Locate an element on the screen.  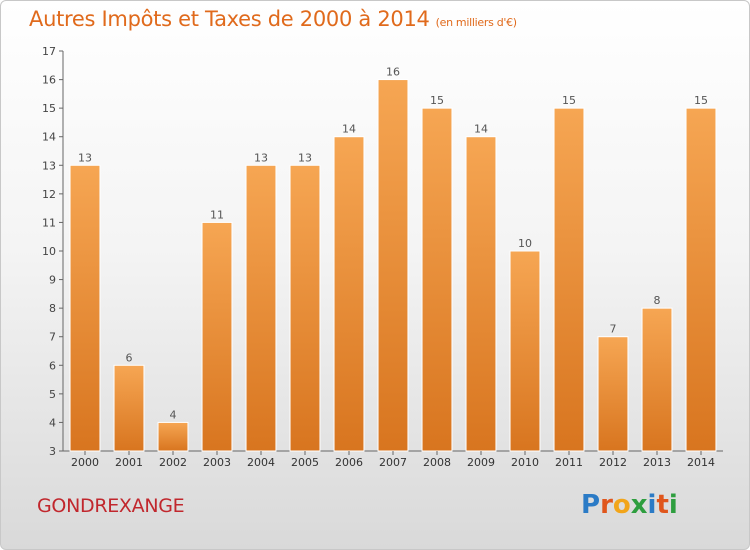
x-tick-label: 2004 is located at coordinates (261, 462).